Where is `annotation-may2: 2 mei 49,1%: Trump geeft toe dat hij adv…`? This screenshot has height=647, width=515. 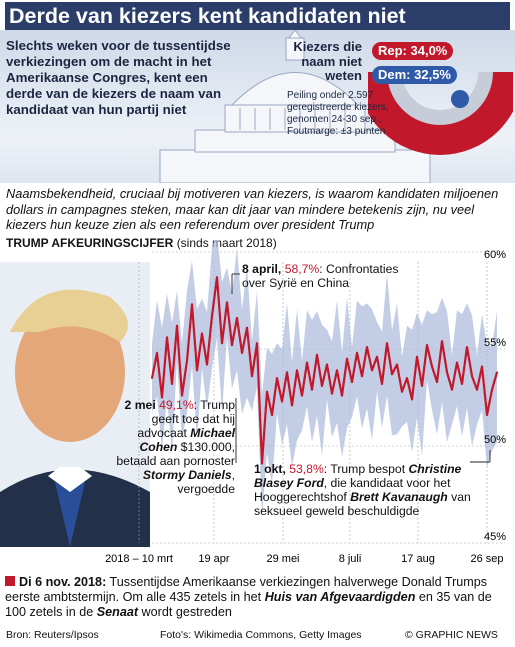
annotation-may2: 2 mei 49,1%: Trump geeft toe dat hij adv… is located at coordinates (175, 447).